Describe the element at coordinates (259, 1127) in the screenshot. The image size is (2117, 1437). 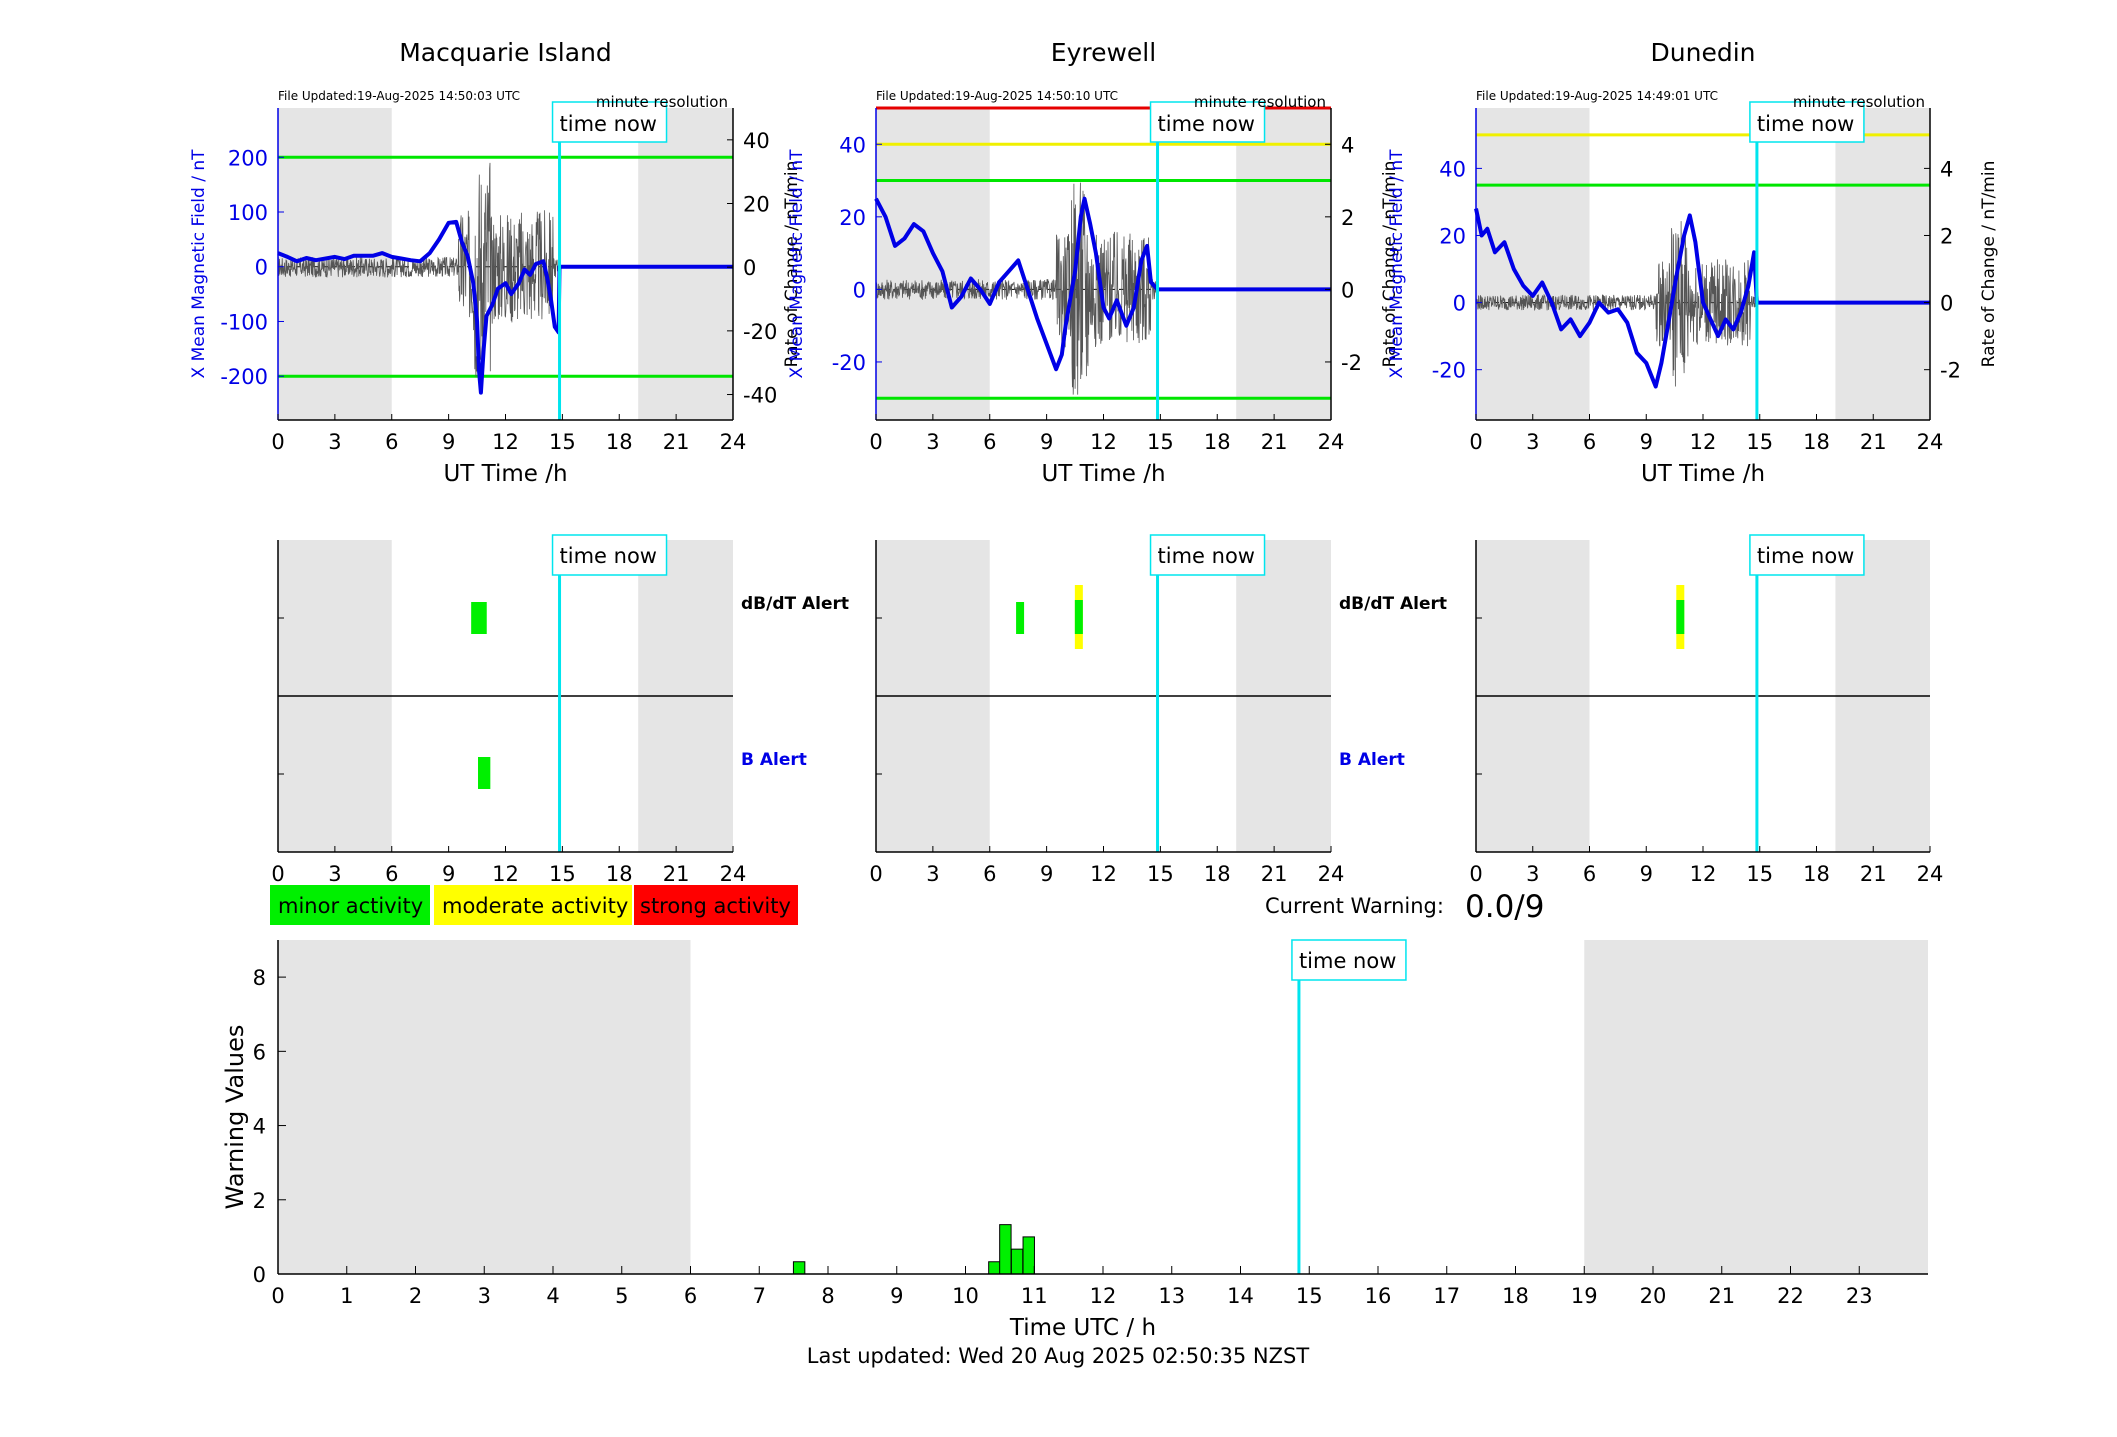
I see `y-tick-label: 4` at that location.